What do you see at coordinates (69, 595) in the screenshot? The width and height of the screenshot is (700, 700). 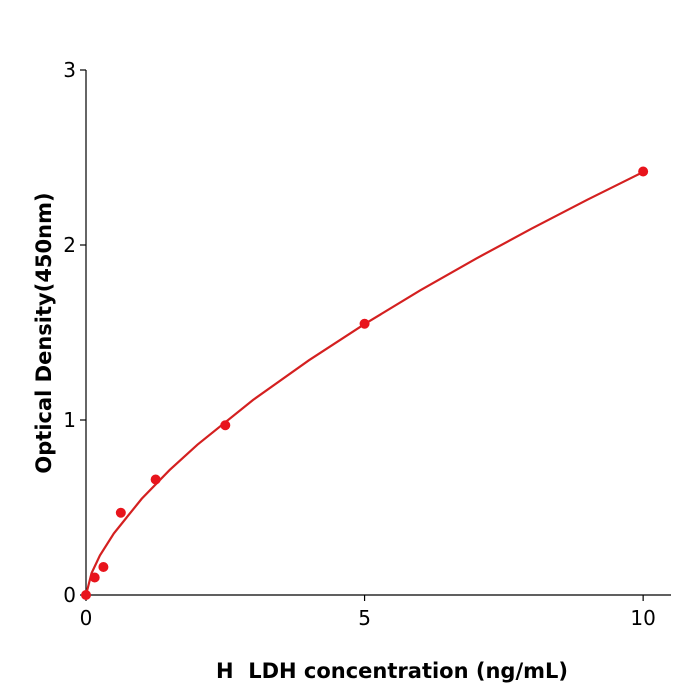 I see `y-tick-label: 0` at bounding box center [69, 595].